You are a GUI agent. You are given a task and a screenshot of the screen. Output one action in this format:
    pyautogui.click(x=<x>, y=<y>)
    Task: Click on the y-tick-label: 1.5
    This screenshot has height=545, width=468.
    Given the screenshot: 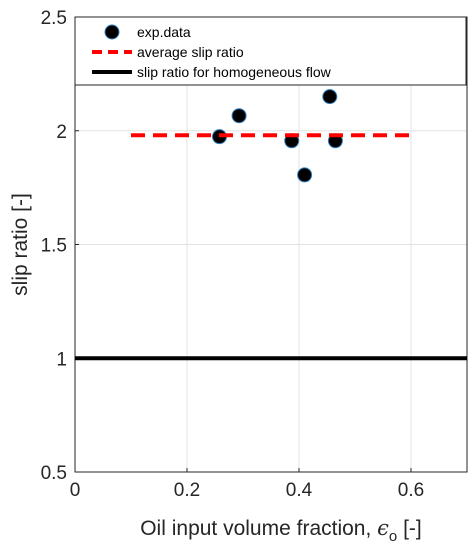 What is the action you would take?
    pyautogui.click(x=54, y=246)
    